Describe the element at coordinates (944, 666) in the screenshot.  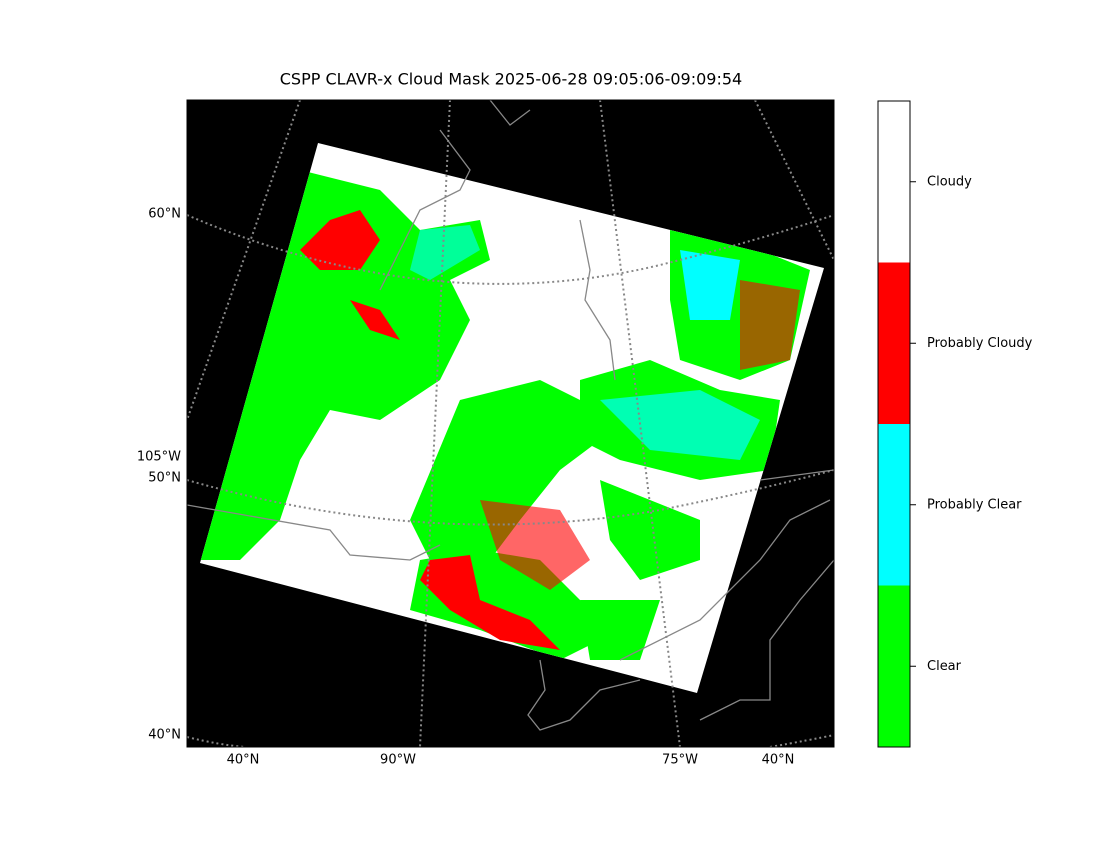
I see `colorbar-label: Clear` at that location.